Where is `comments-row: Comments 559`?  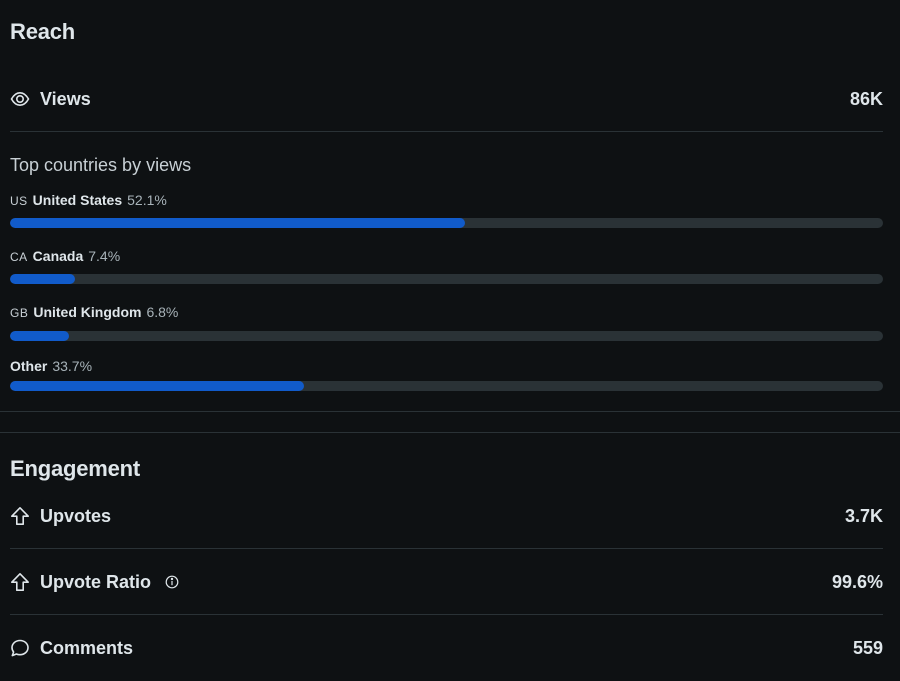
comments-row: Comments 559 is located at coordinates (446, 648).